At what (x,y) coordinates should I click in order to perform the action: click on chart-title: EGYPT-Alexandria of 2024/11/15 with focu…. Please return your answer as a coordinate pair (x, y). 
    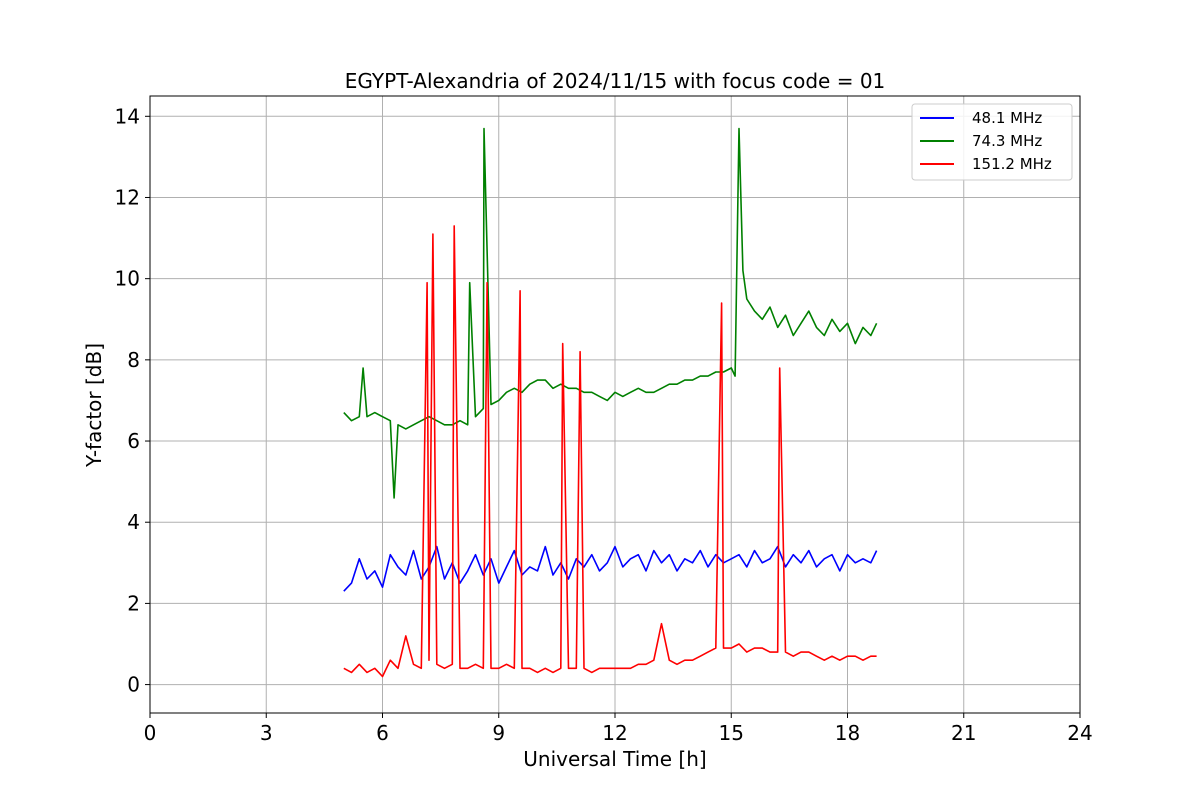
    Looking at the image, I should click on (615, 81).